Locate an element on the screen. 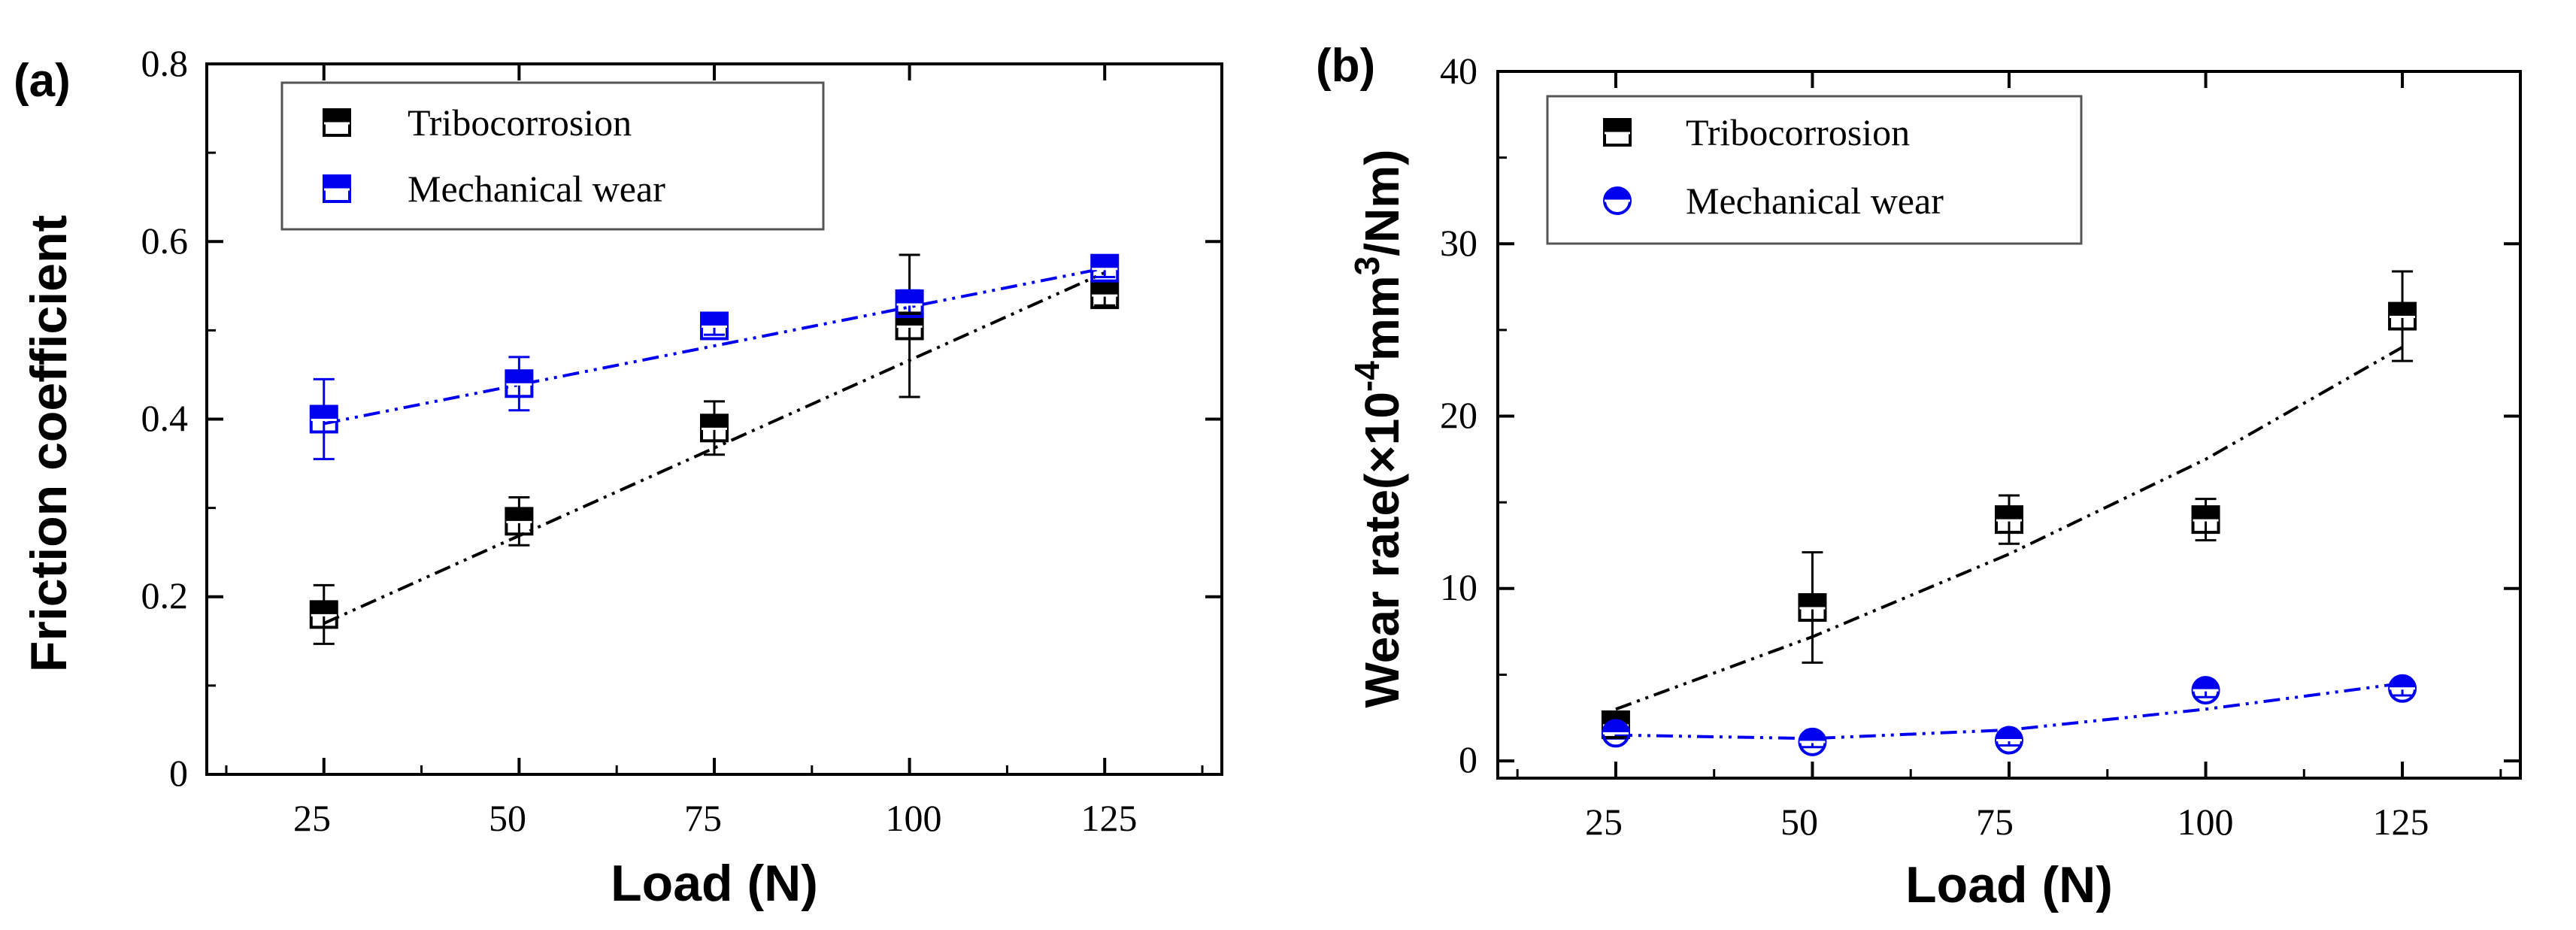 The width and height of the screenshot is (2576, 930). b-xtick-label: 125 is located at coordinates (2401, 822).